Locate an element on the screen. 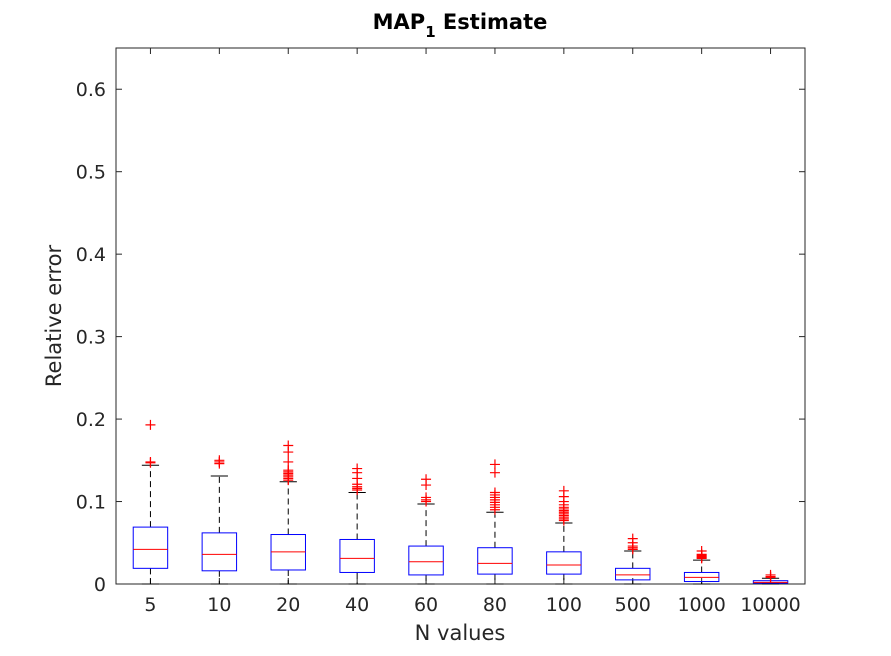 This screenshot has height=656, width=891. title-main: MAP is located at coordinates (399, 22).